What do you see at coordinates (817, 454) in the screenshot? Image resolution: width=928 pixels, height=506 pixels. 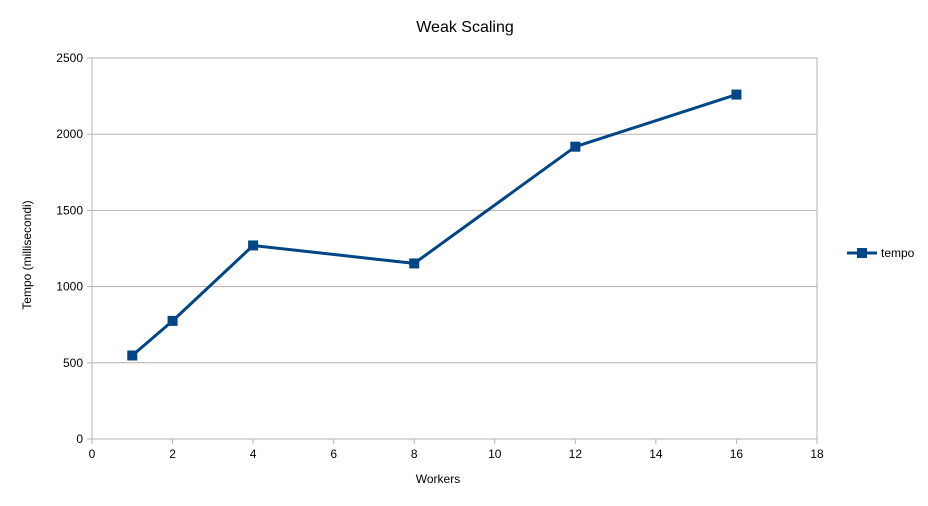 I see `xtick-label-18: 18` at bounding box center [817, 454].